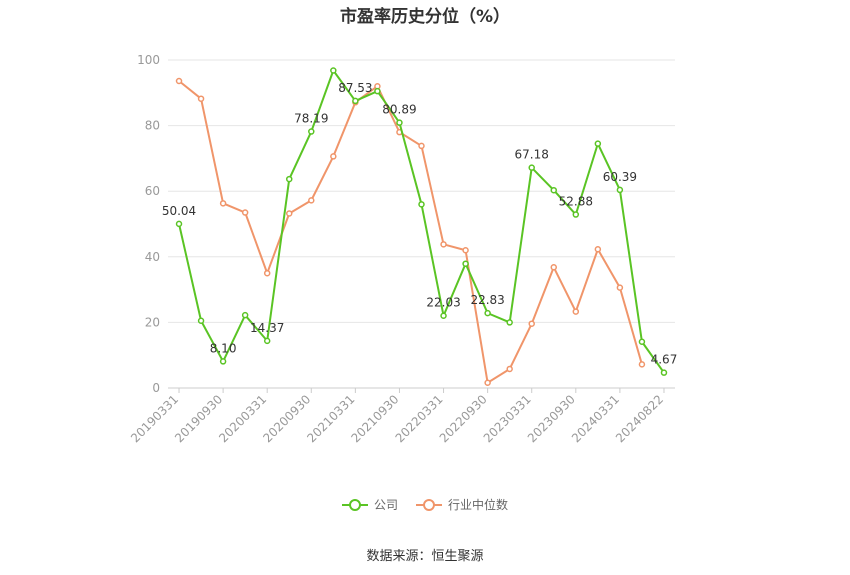  I want to click on x-tick-label: 20240822, so click(639, 418).